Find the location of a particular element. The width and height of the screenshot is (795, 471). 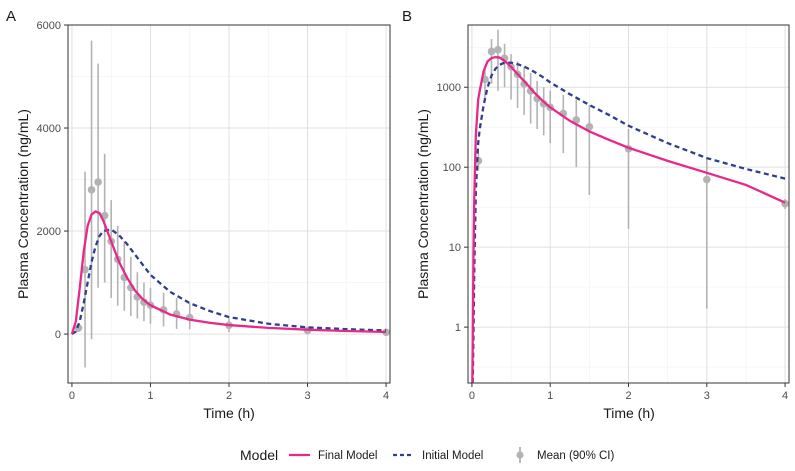

panel-b-mean-points is located at coordinates (631, 126).